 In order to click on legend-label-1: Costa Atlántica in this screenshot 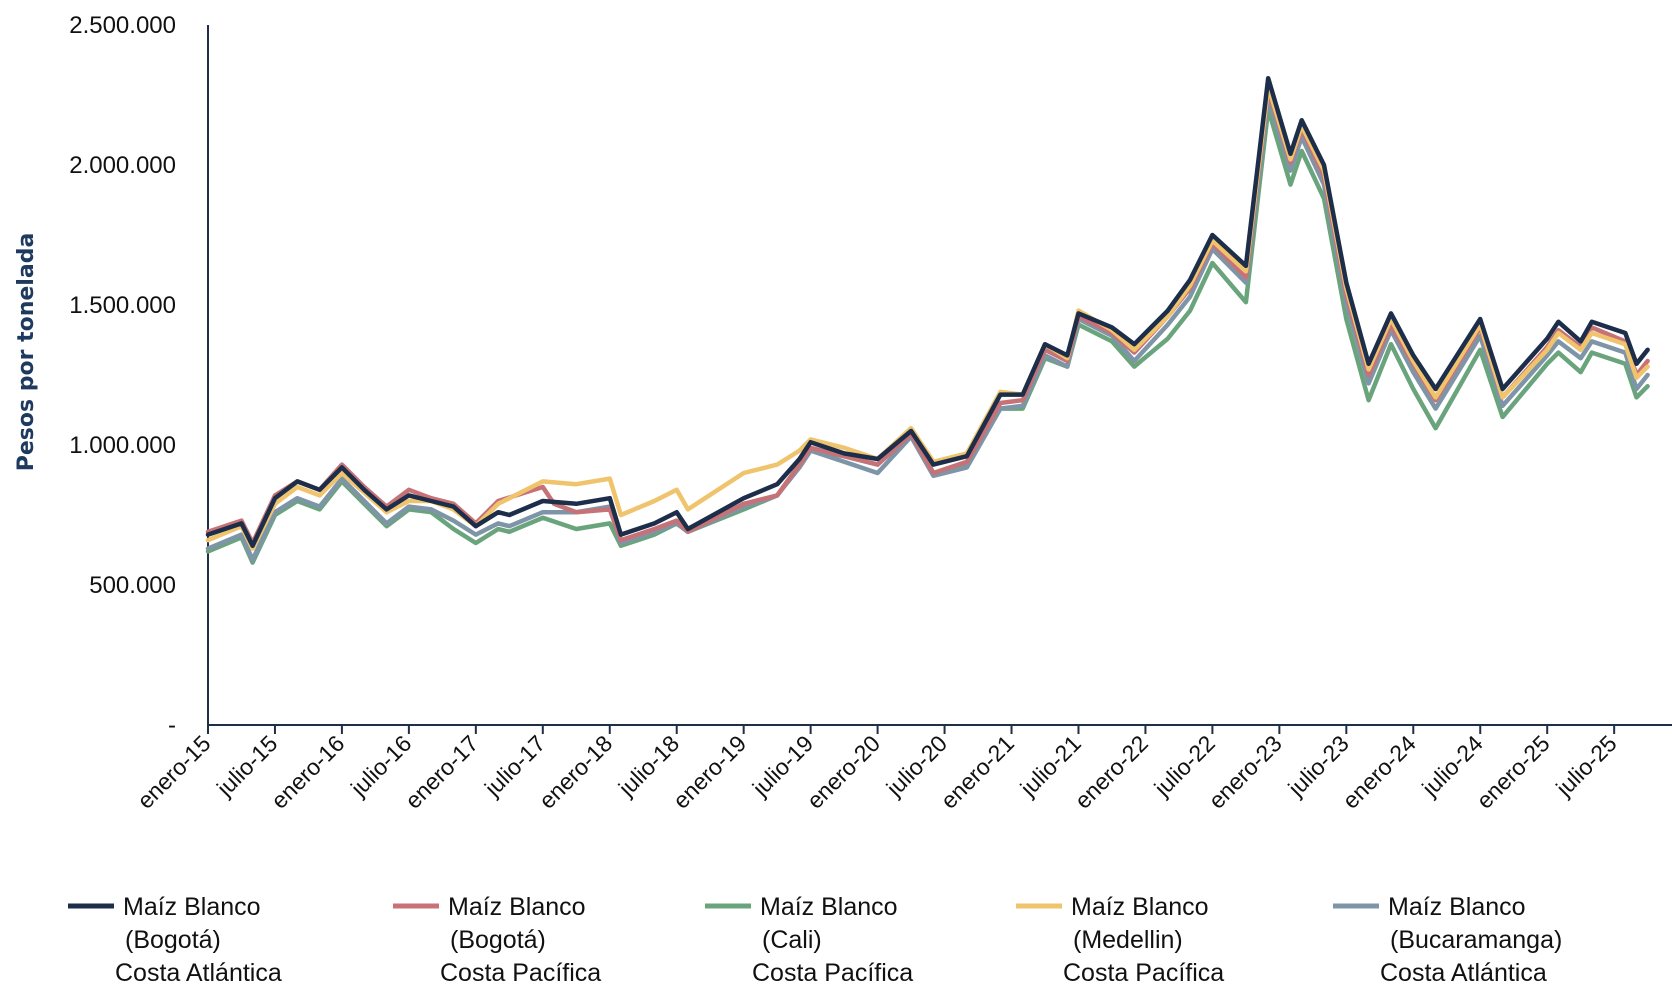, I will do `click(198, 973)`.